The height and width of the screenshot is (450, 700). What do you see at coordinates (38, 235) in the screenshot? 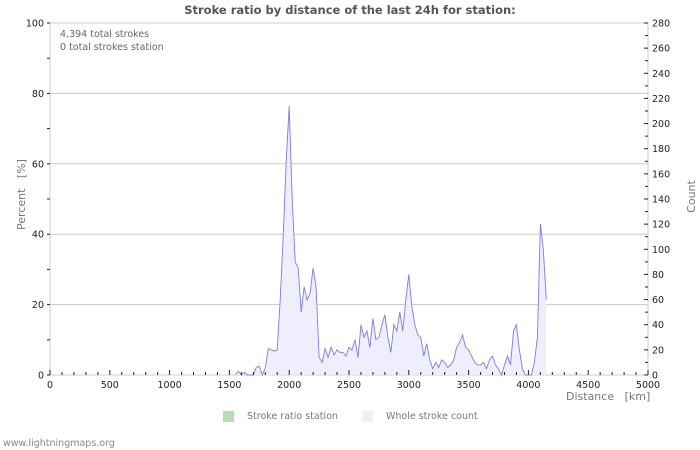
I see `y-left-tick-label: 40` at bounding box center [38, 235].